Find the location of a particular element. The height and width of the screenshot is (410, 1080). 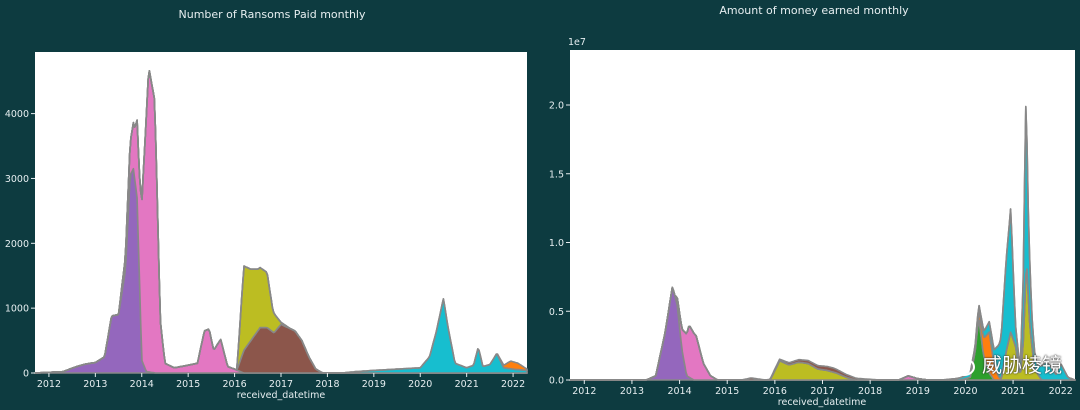

y-tick-label: 2.0 is located at coordinates (556, 106).